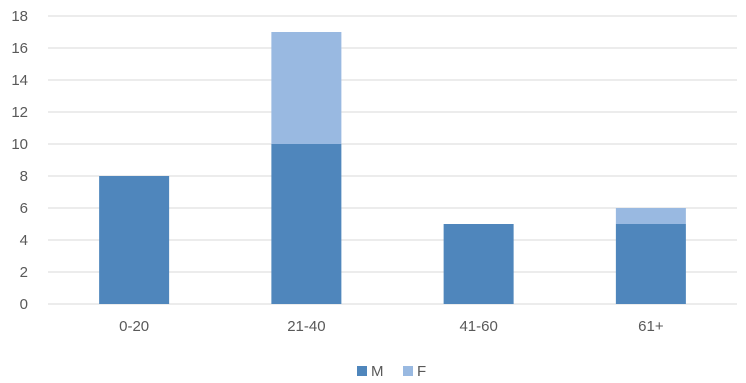 The image size is (746, 383). I want to click on y-tick-label: 14, so click(19, 80).